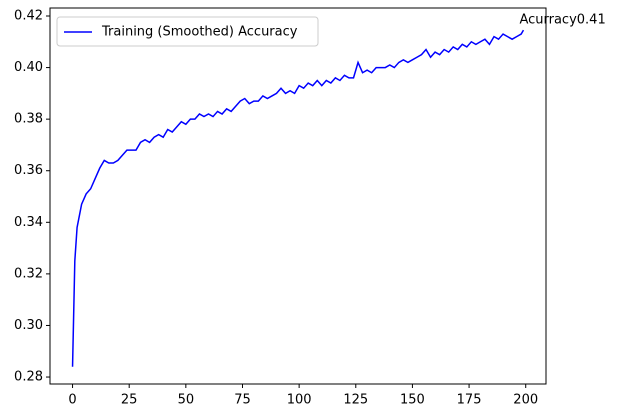 The width and height of the screenshot is (626, 416). Describe the element at coordinates (186, 400) in the screenshot. I see `x-tick-label: 50` at that location.